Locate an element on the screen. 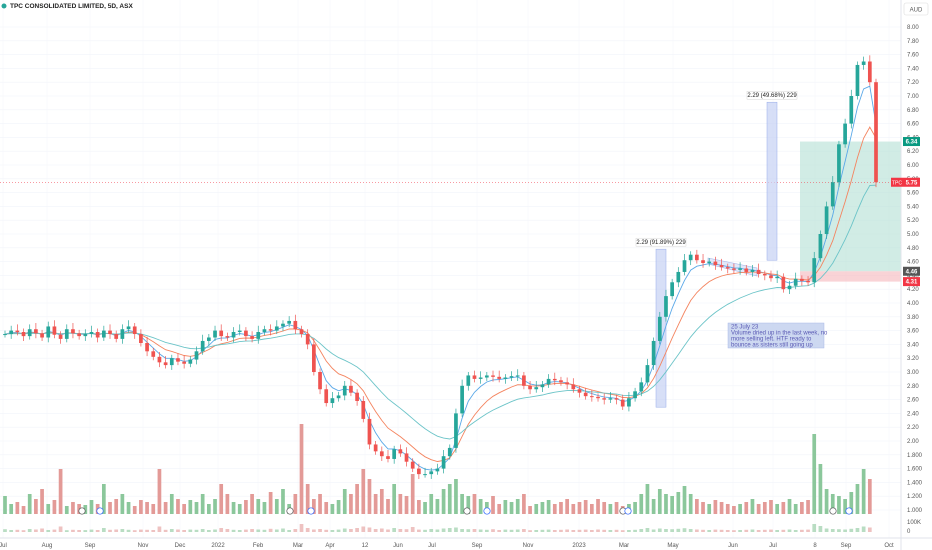 This screenshot has width=932, height=550. measure-label-box is located at coordinates (772, 95).